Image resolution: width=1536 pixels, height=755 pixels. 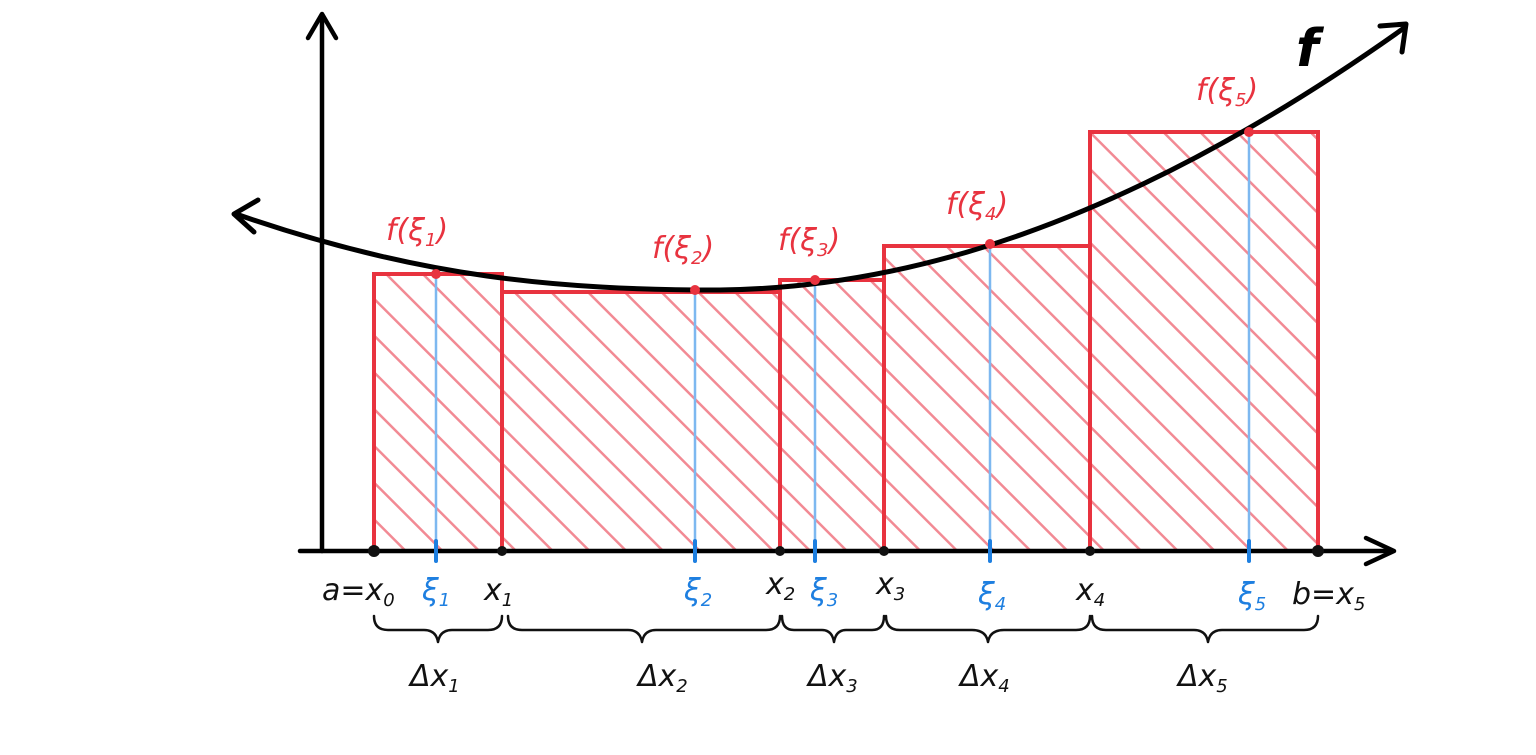 What do you see at coordinates (991, 596) in the screenshot?
I see `sample-label-4: ξ4` at bounding box center [991, 596].